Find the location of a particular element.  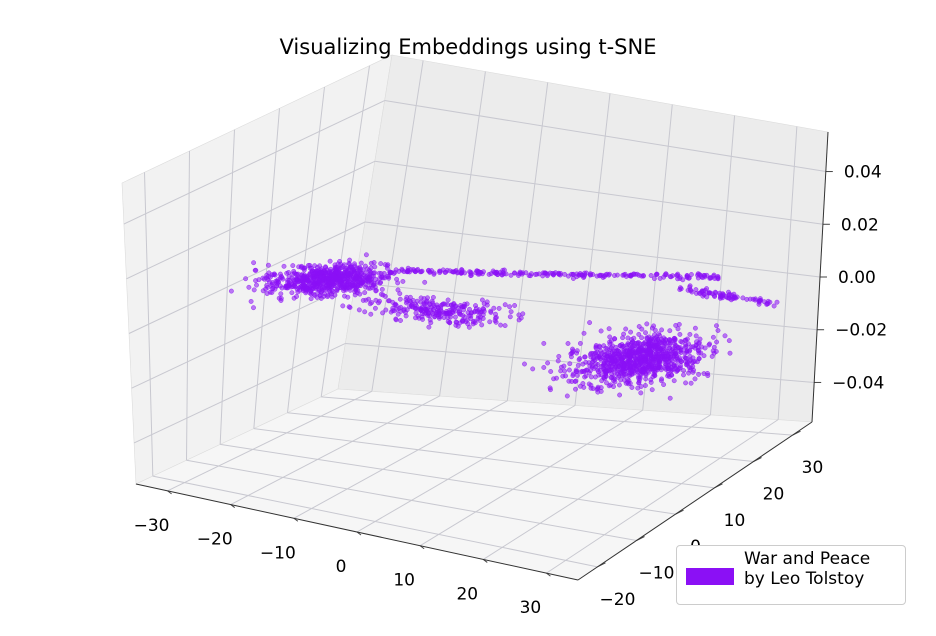

y-tick-label: 20 is located at coordinates (774, 495).